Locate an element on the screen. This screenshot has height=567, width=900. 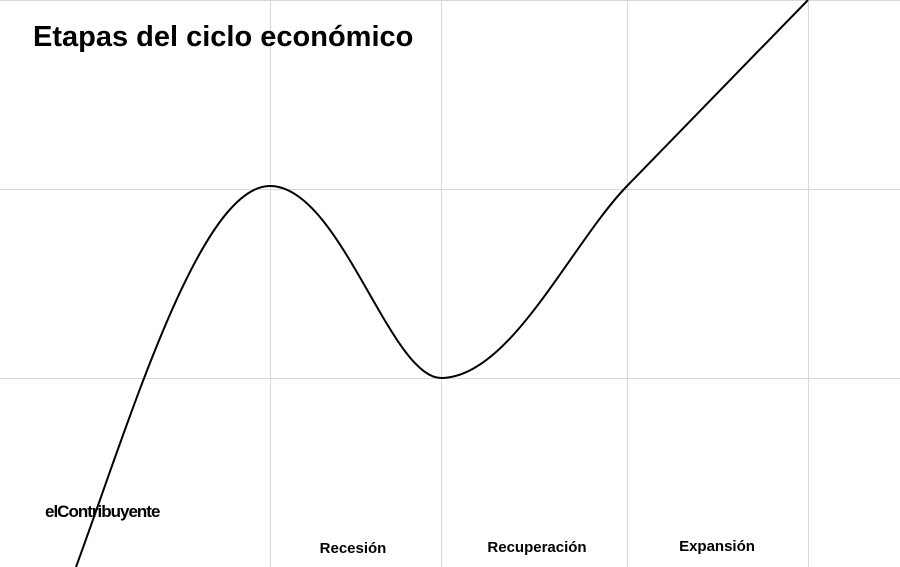
stage-label: Recesión is located at coordinates (353, 548).